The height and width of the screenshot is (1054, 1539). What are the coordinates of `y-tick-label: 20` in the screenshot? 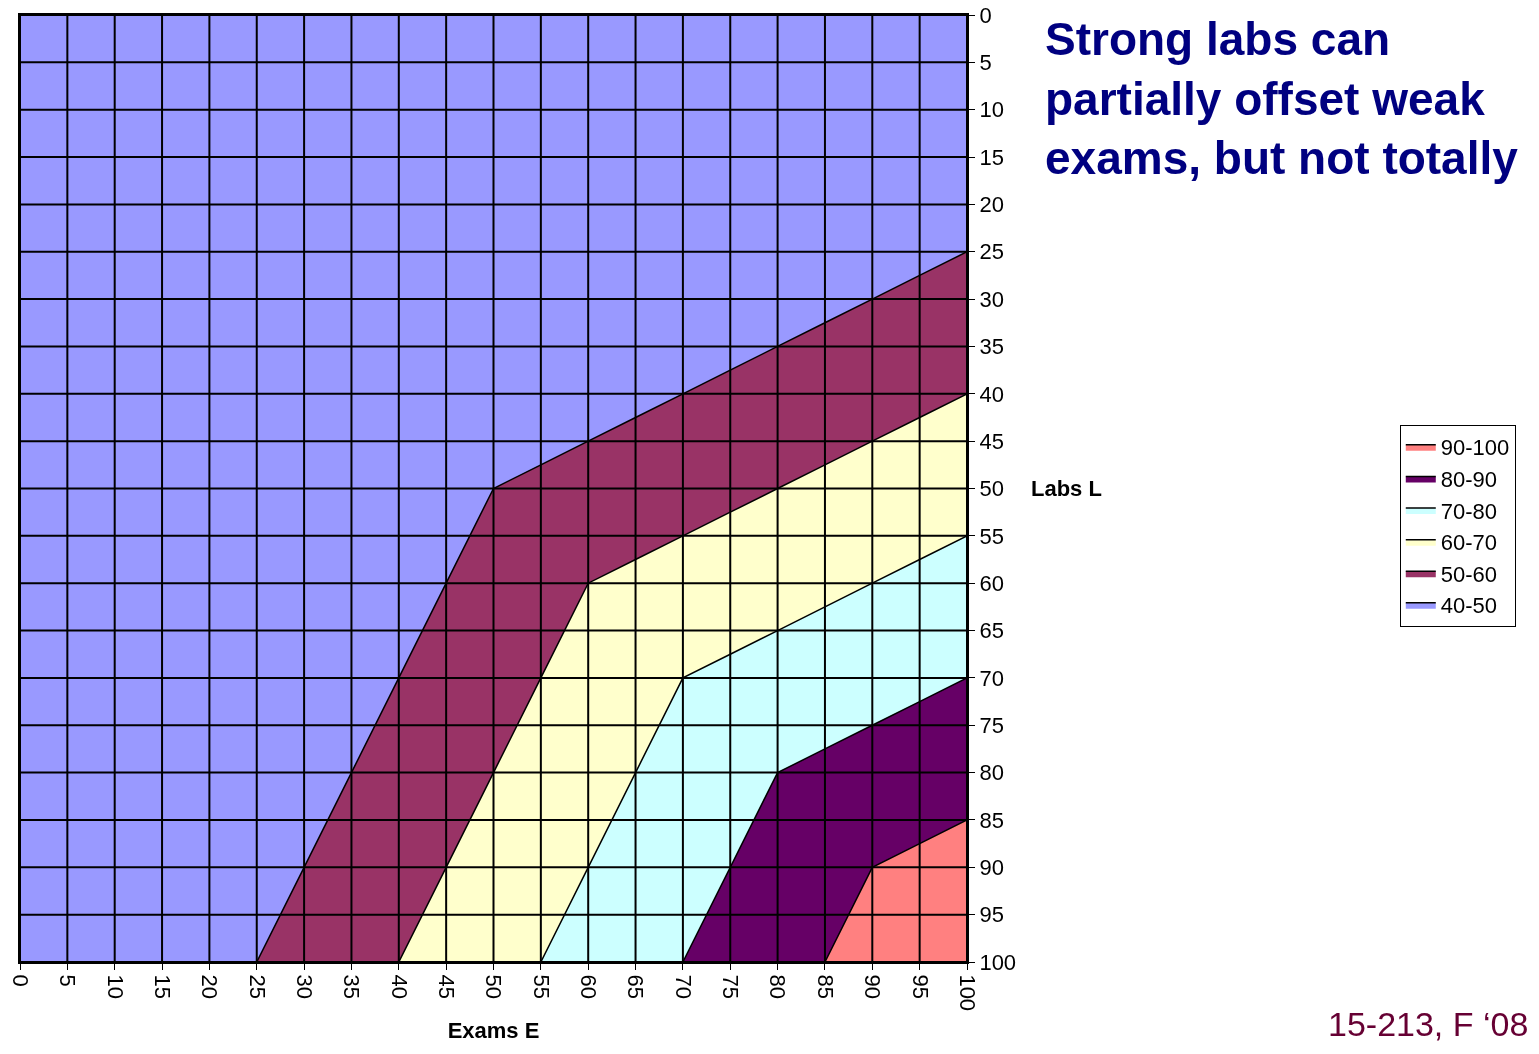 It's located at (991, 205).